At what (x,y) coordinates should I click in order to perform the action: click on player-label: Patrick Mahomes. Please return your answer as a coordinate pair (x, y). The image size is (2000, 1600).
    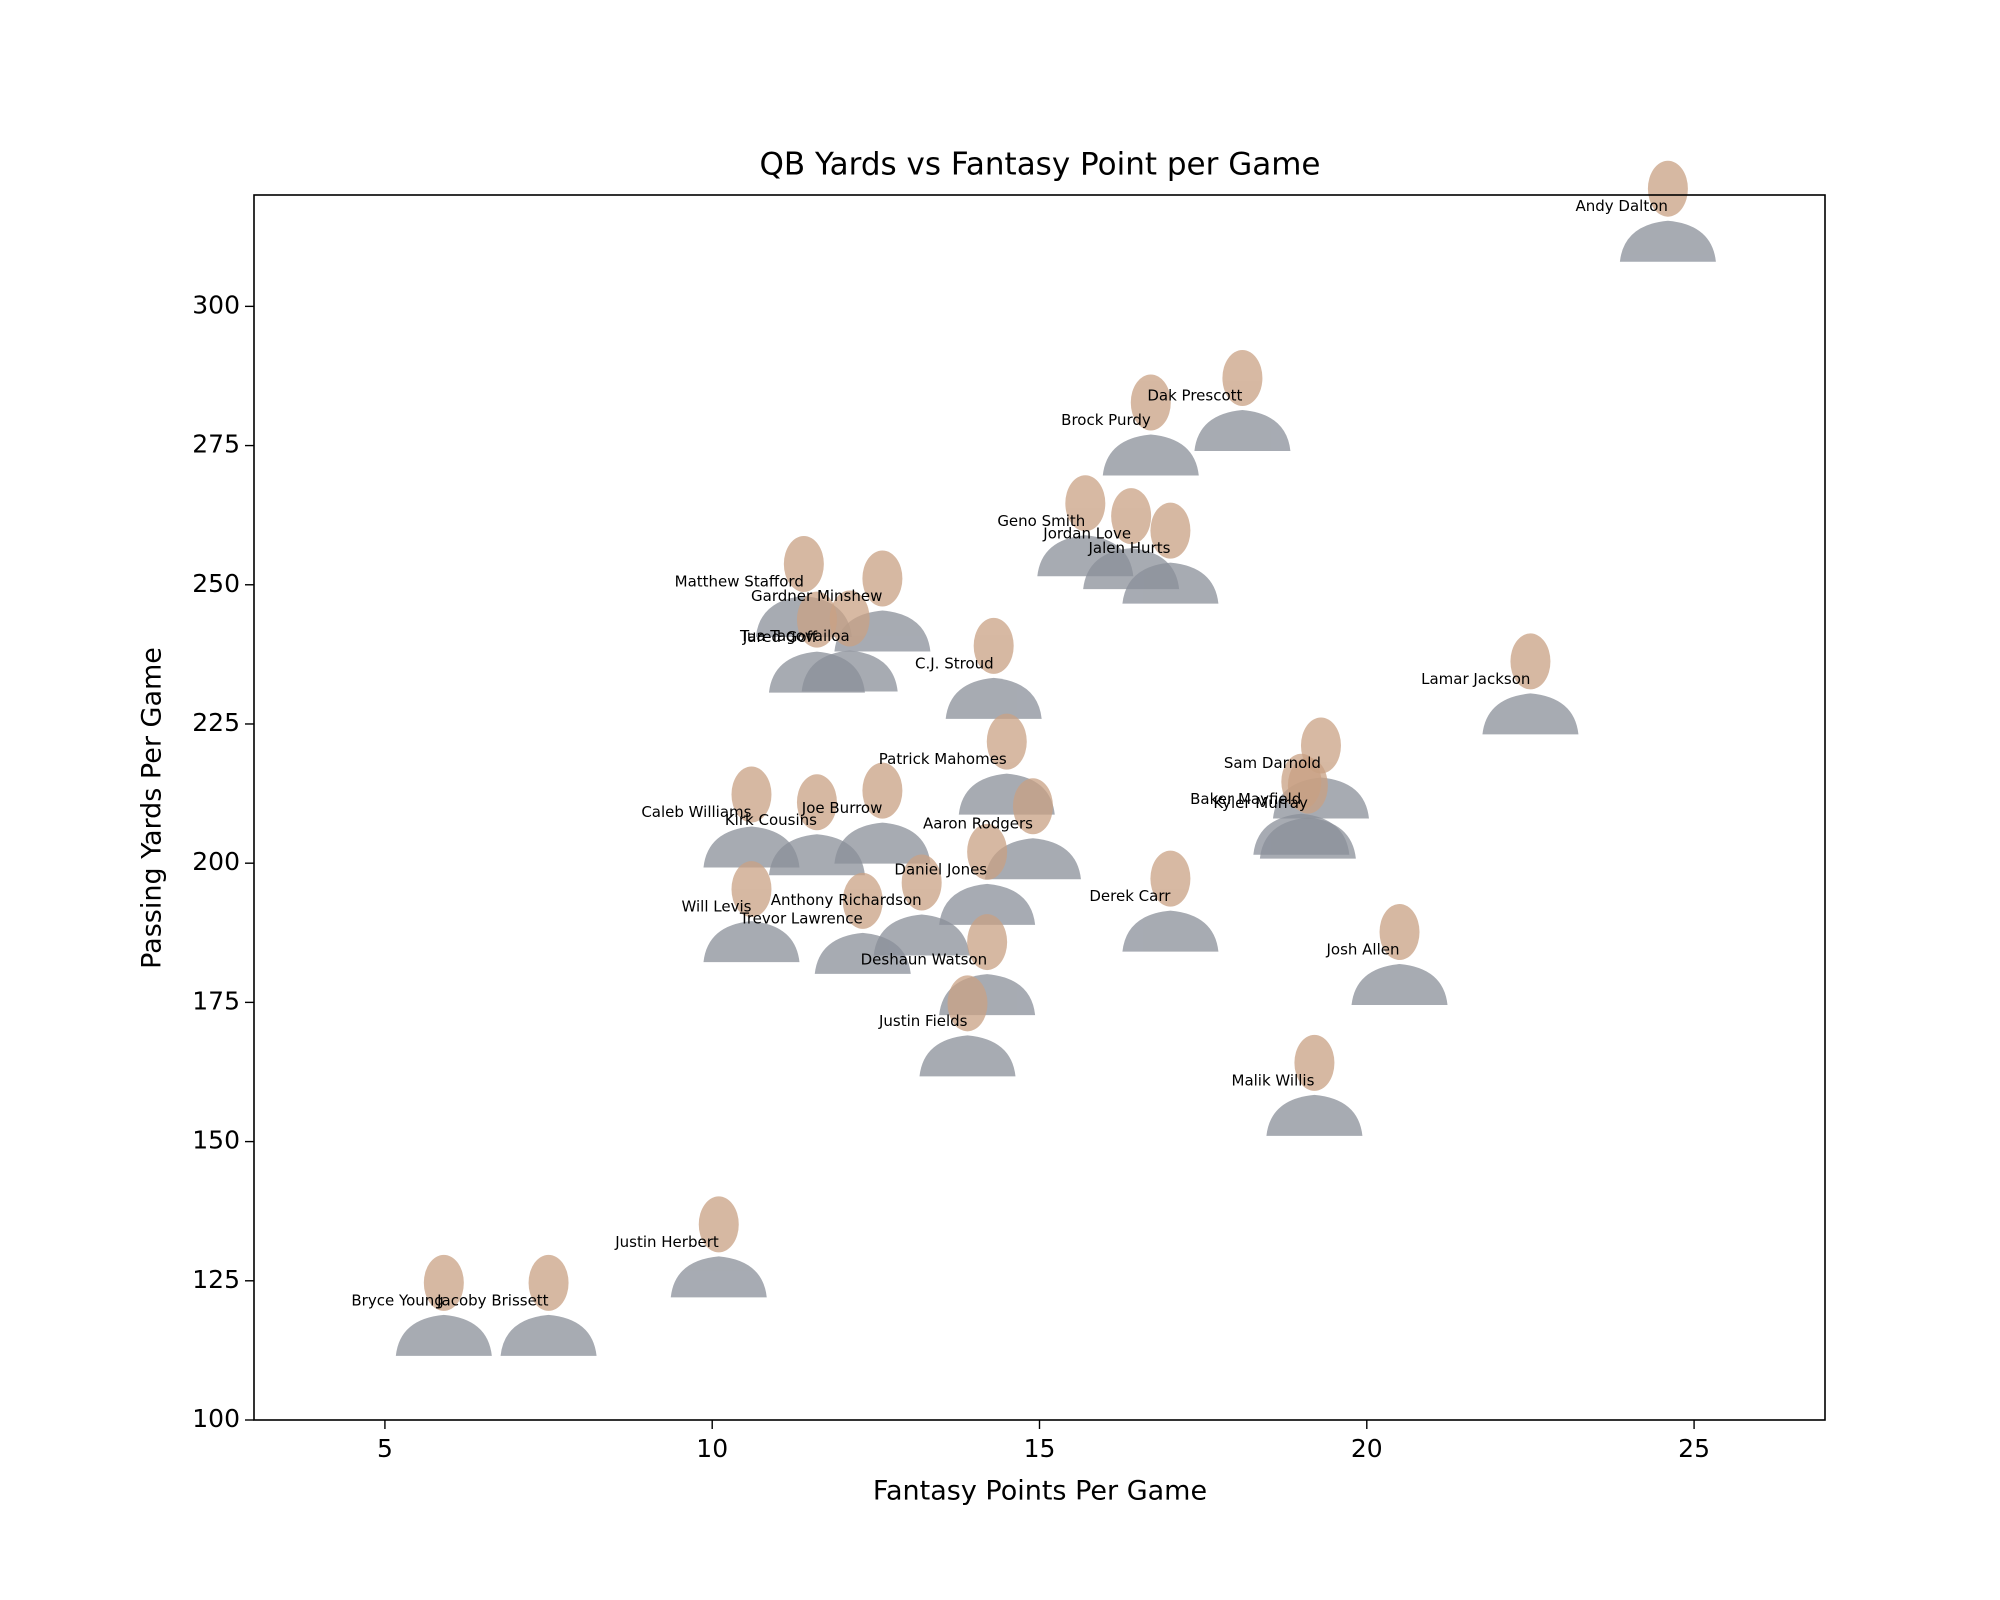
    Looking at the image, I should click on (943, 759).